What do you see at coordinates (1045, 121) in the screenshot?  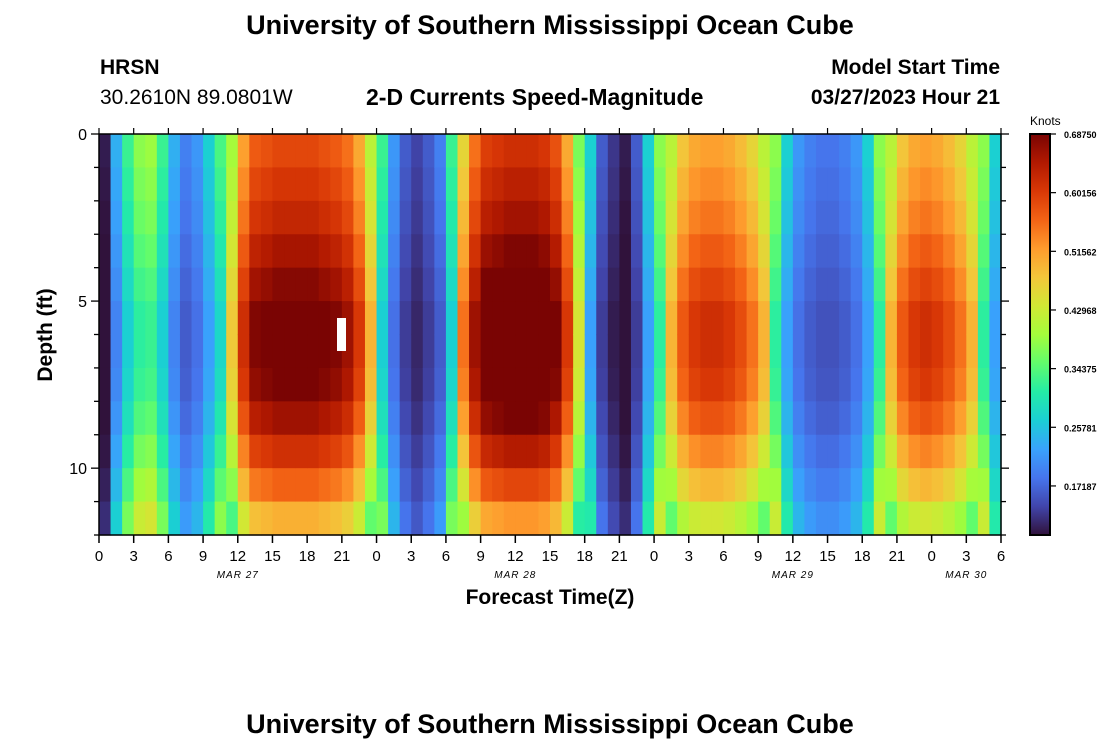 I see `colorbar-unit: Knots` at bounding box center [1045, 121].